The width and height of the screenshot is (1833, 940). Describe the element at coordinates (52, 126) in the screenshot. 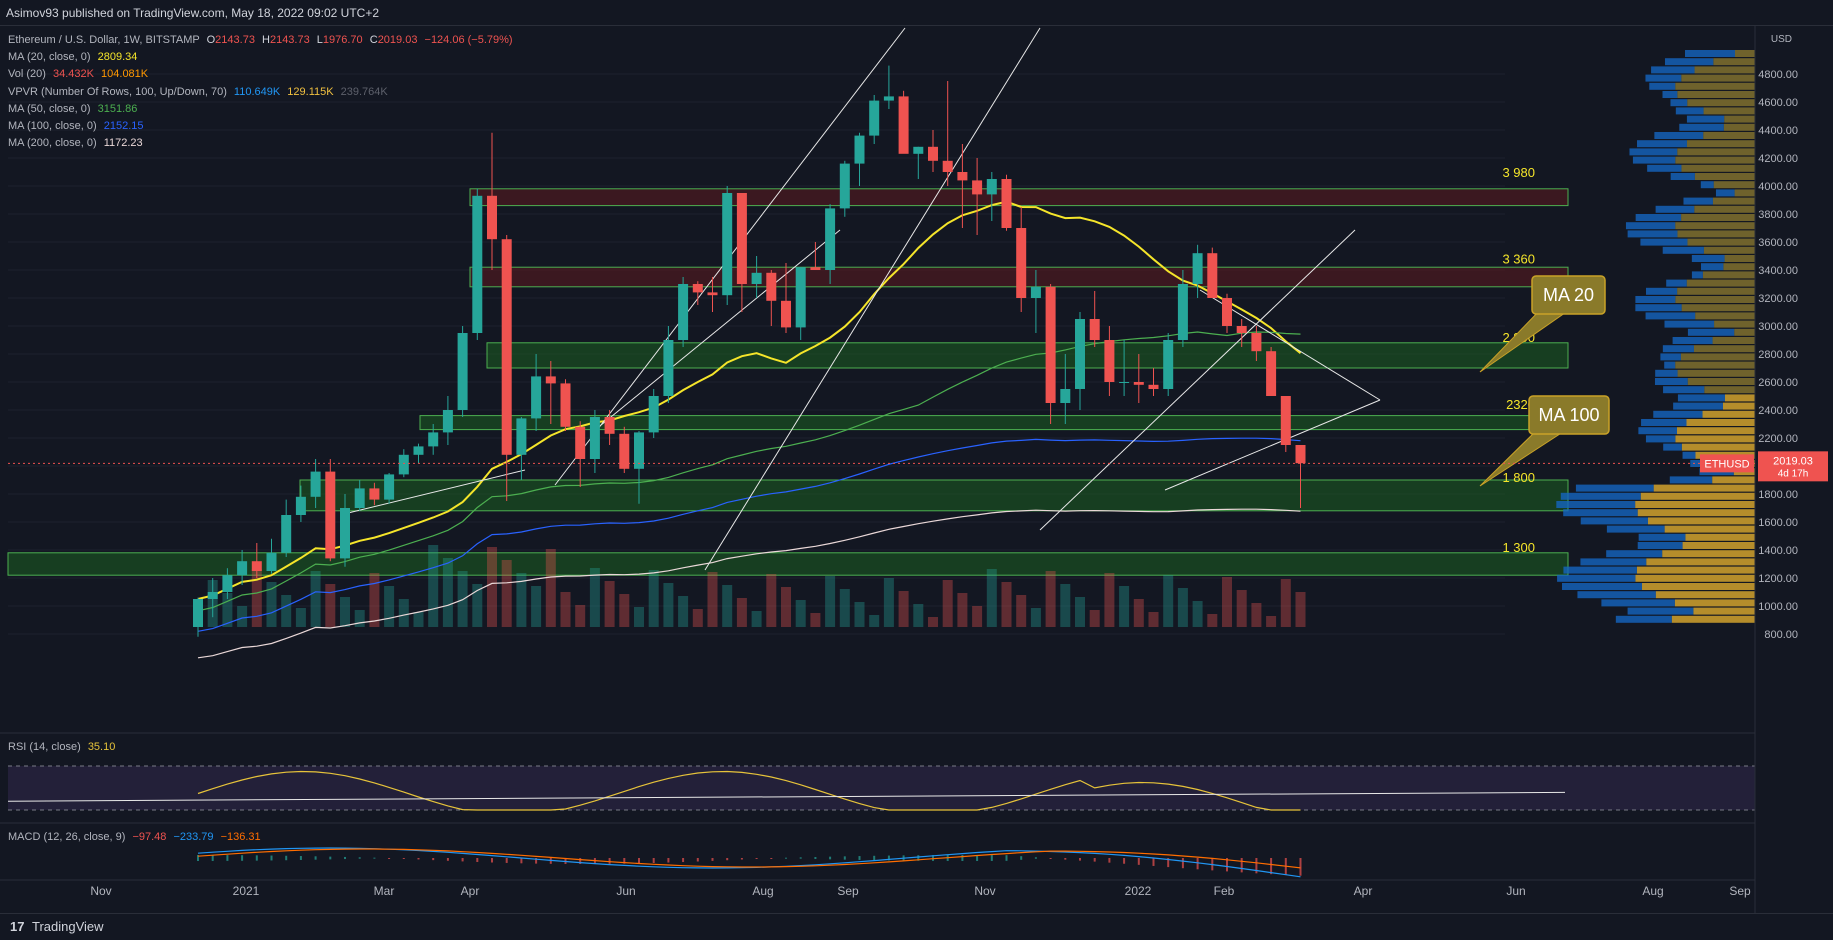

I see `ma100-label: MA (100, close, 0)` at that location.